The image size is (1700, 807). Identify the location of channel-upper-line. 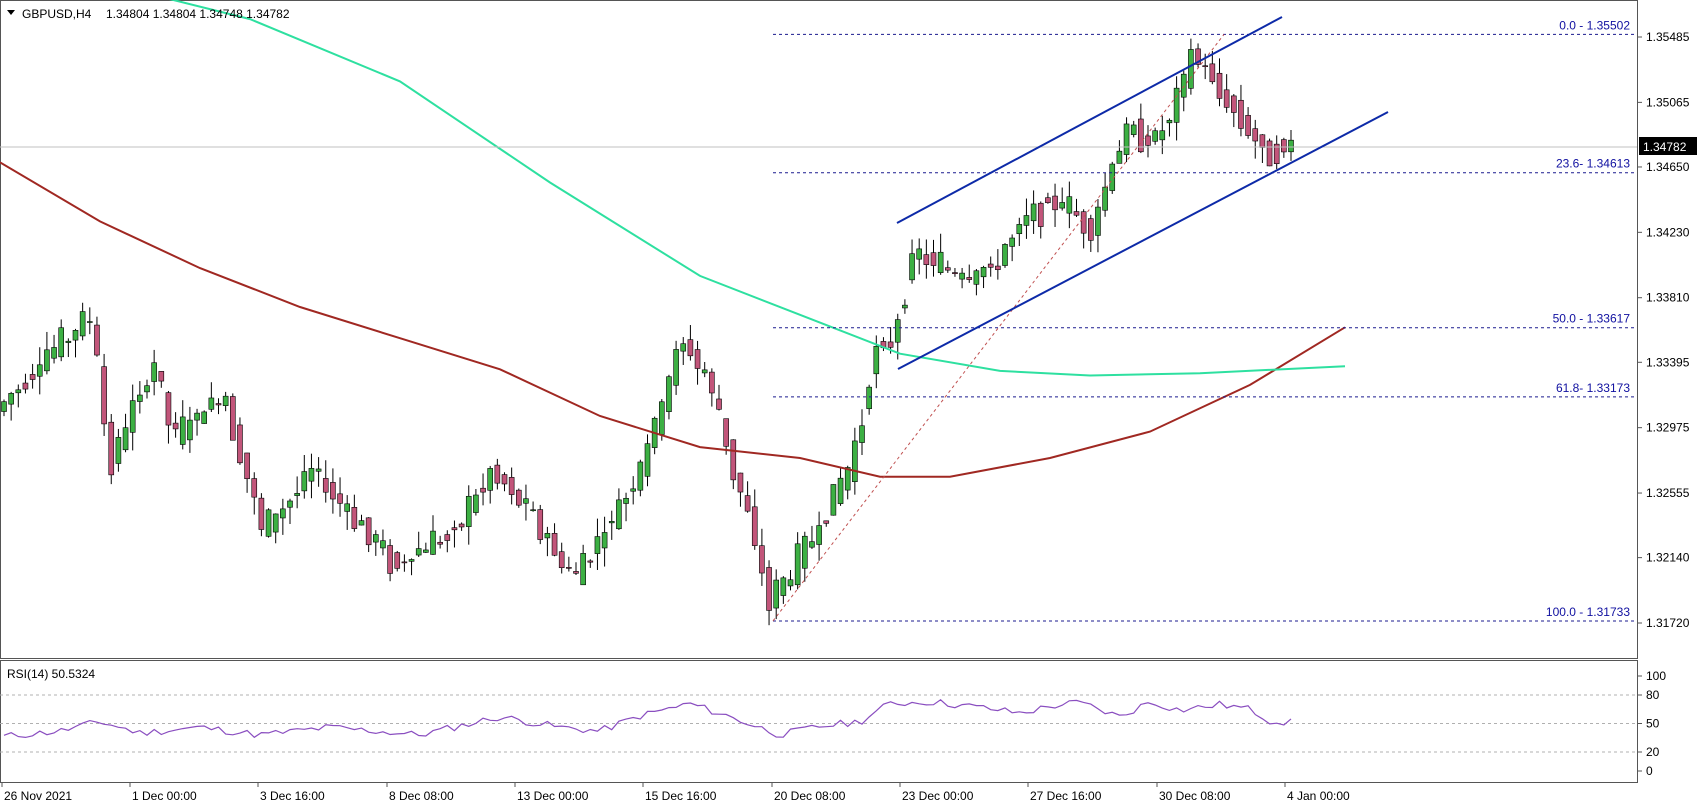
(1089, 120).